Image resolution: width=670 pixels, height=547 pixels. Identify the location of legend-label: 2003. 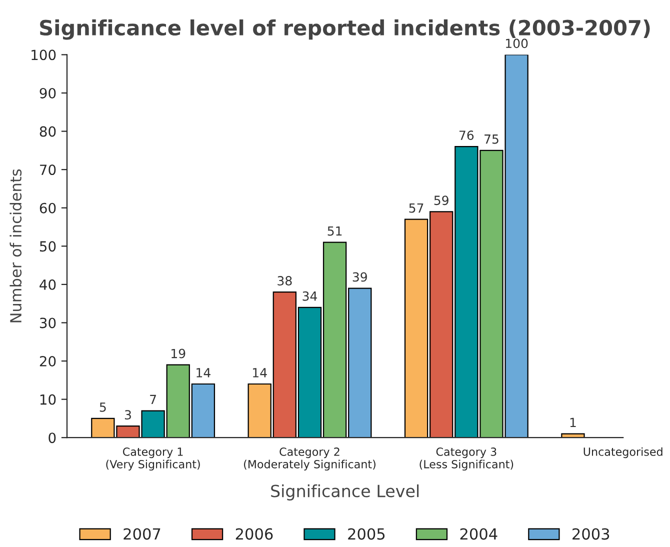
(591, 534).